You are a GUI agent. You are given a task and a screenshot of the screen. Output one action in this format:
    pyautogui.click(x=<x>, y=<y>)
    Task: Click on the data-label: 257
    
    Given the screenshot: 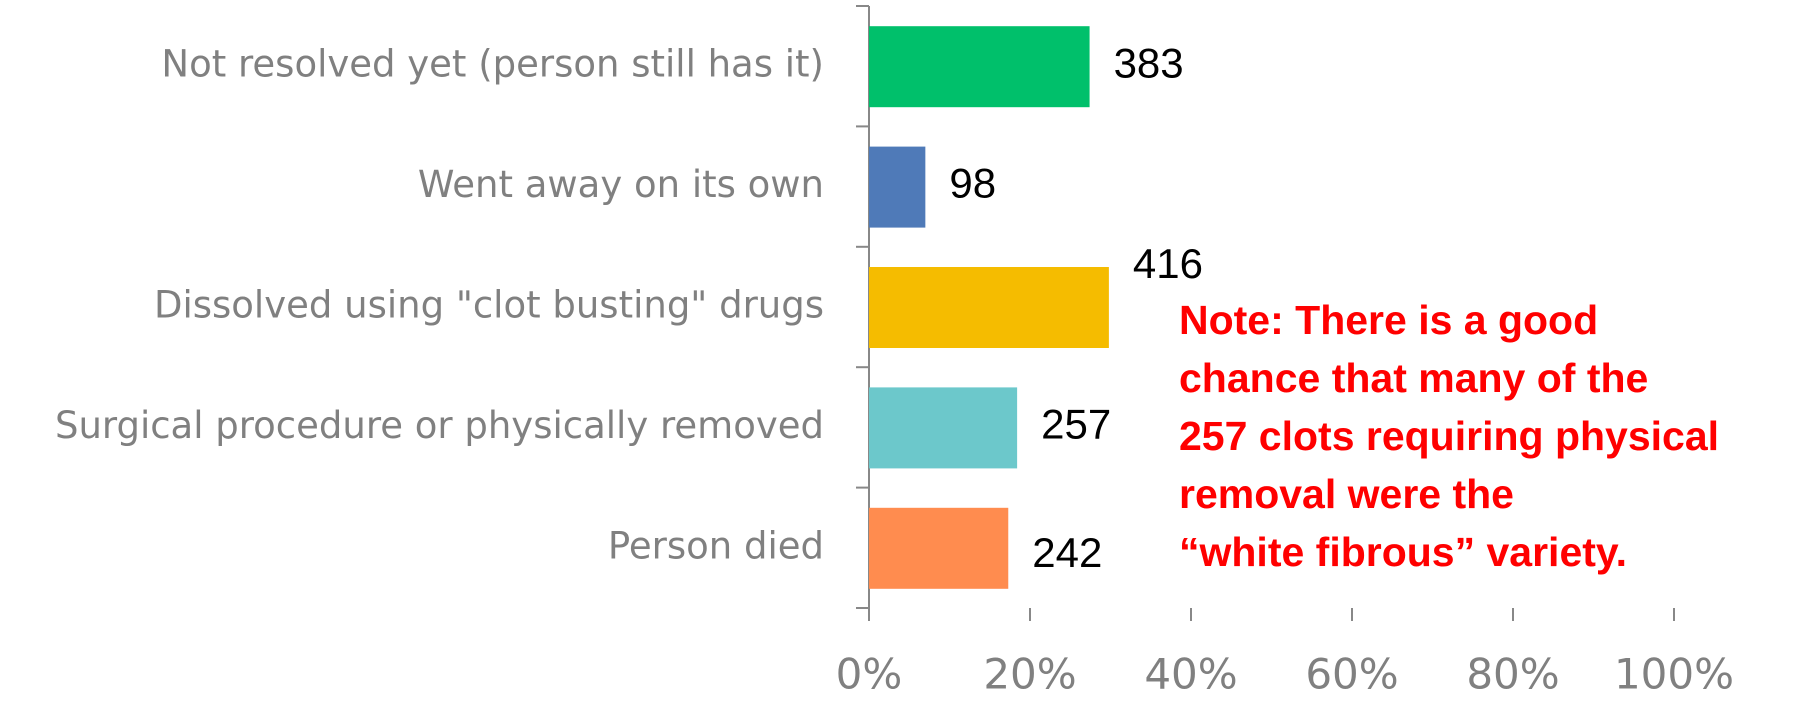 What is the action you would take?
    pyautogui.click(x=1076, y=423)
    